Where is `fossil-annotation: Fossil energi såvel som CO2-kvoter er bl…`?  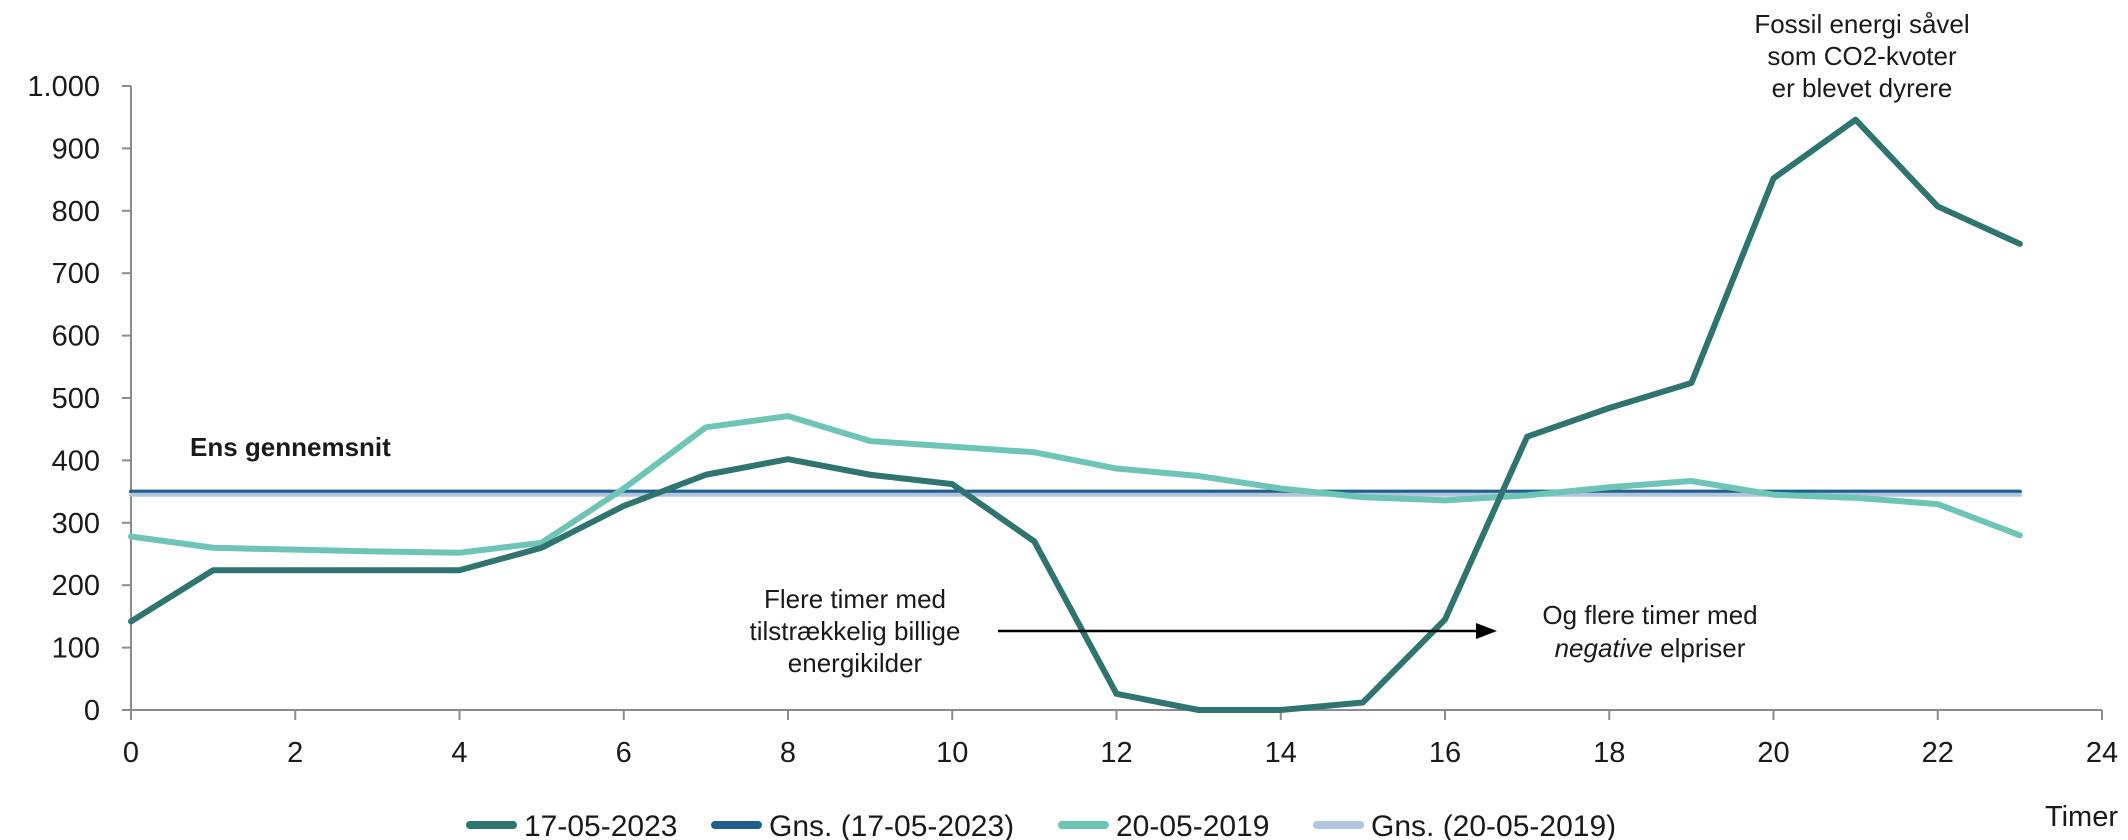 fossil-annotation: Fossil energi såvel som CO2-kvoter er bl… is located at coordinates (1861, 56).